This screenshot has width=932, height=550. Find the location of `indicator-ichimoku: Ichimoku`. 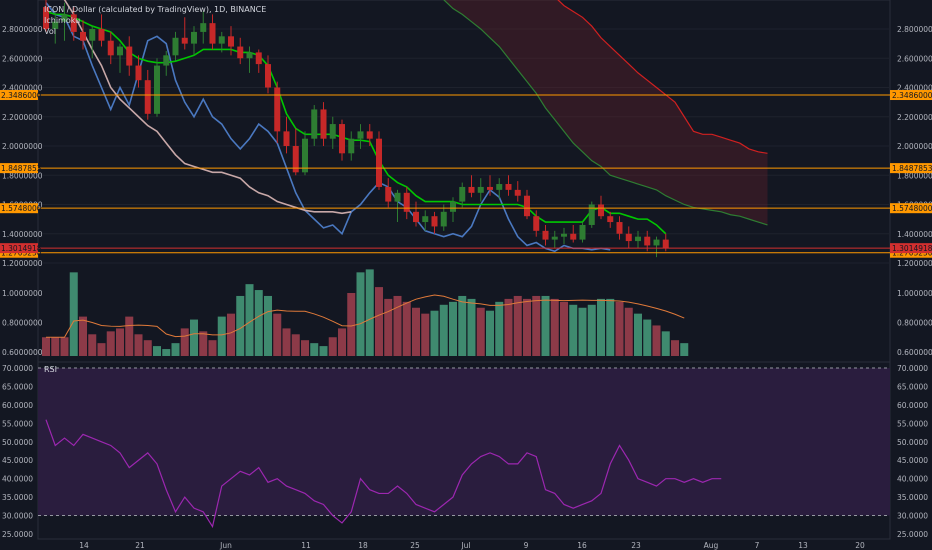

indicator-ichimoku: Ichimoku is located at coordinates (62, 20).